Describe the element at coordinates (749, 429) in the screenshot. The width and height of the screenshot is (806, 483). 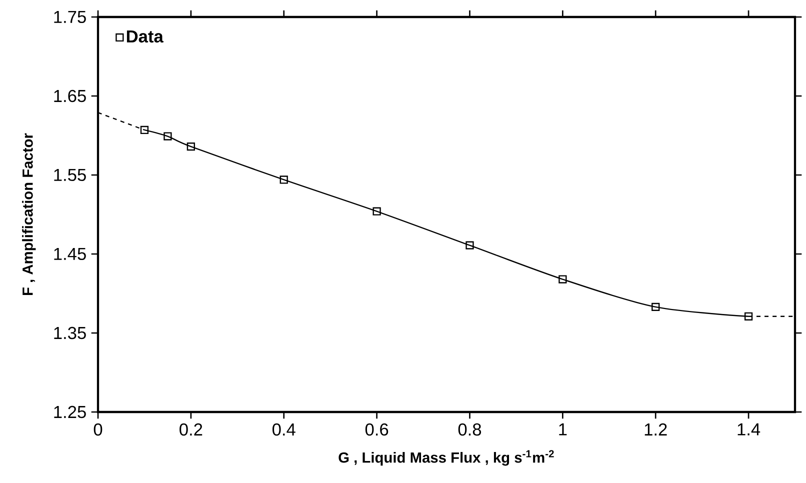
I see `x-tick-label: 1.4` at that location.